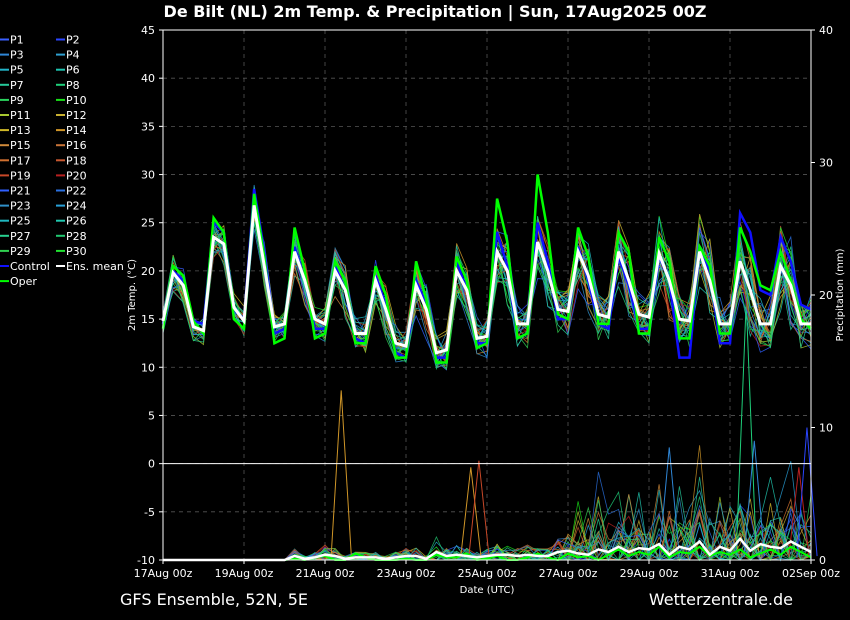  I want to click on x-tick-label: 27Aug 00z, so click(568, 573).